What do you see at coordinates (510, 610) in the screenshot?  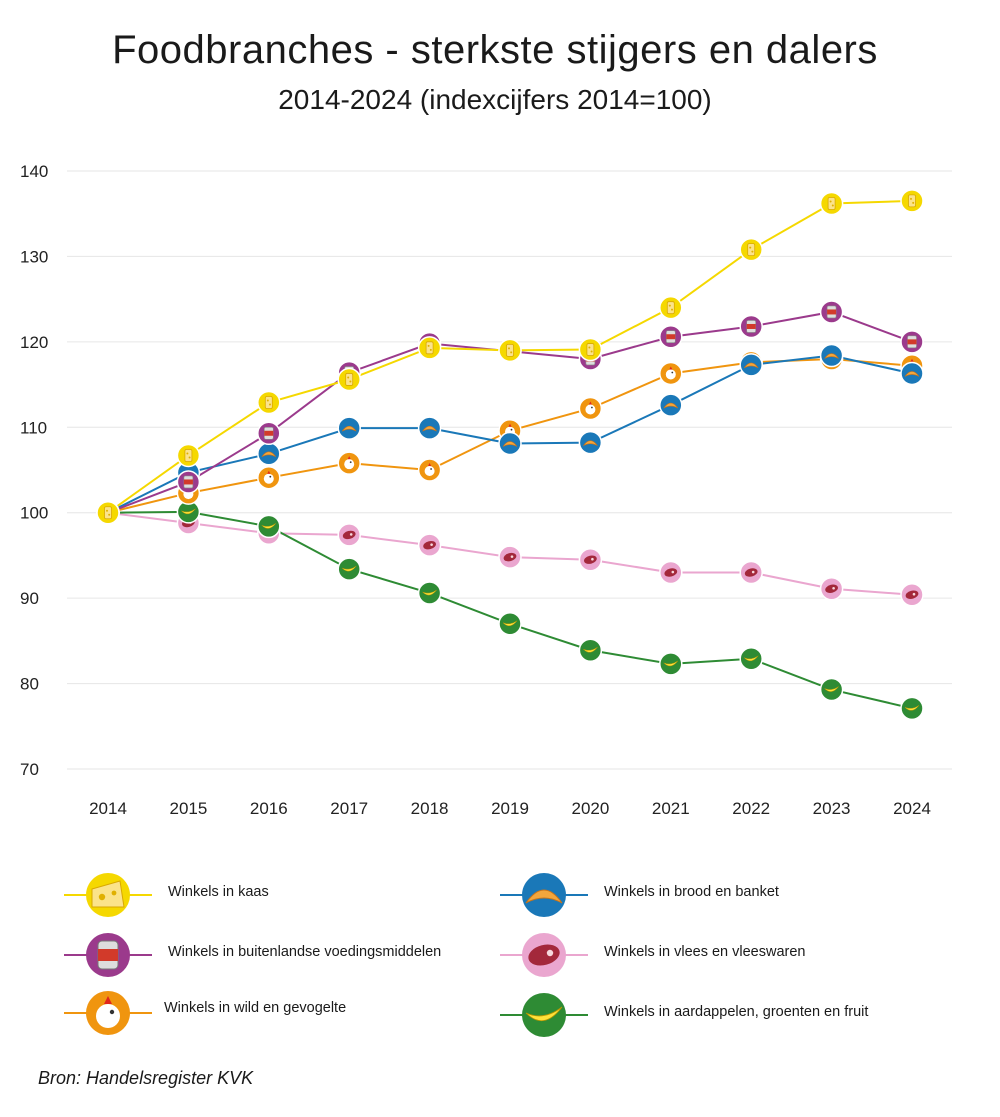 I see `series-line` at bounding box center [510, 610].